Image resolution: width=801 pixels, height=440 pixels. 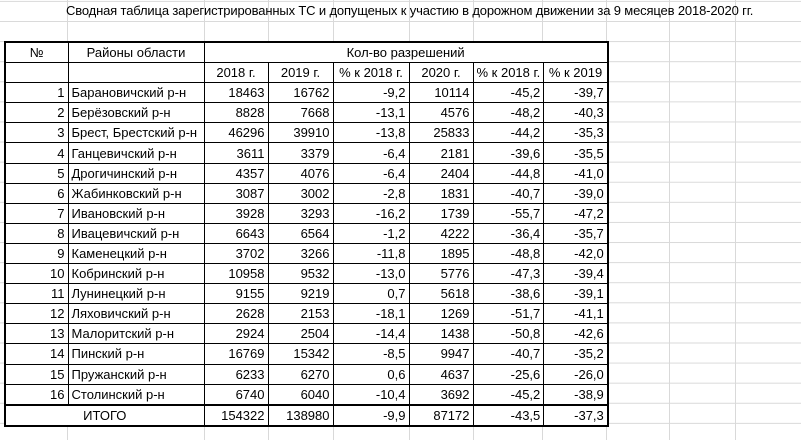 I want to click on header-col: 2018 г., so click(x=236, y=73).